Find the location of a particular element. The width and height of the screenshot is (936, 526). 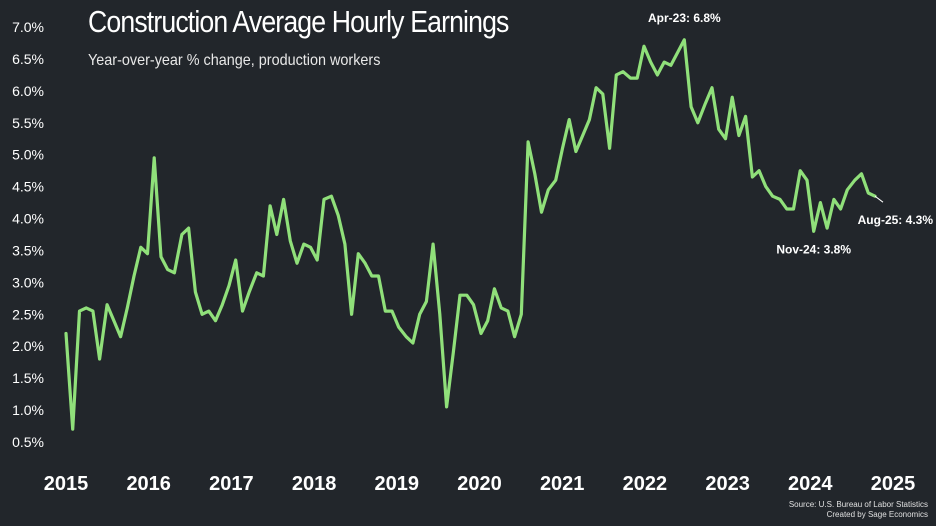

y-tick-label: 2.5% is located at coordinates (28, 314).